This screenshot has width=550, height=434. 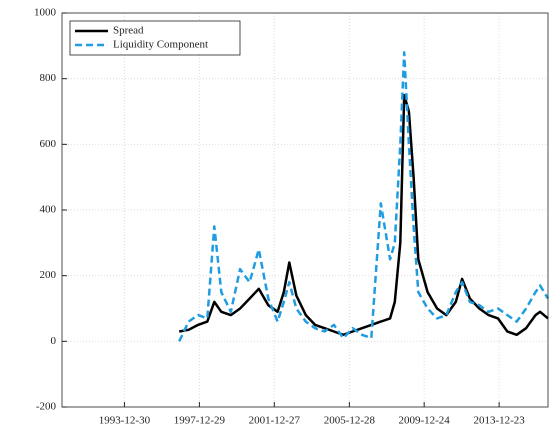 I want to click on y-tick-label: 600, so click(x=48, y=144).